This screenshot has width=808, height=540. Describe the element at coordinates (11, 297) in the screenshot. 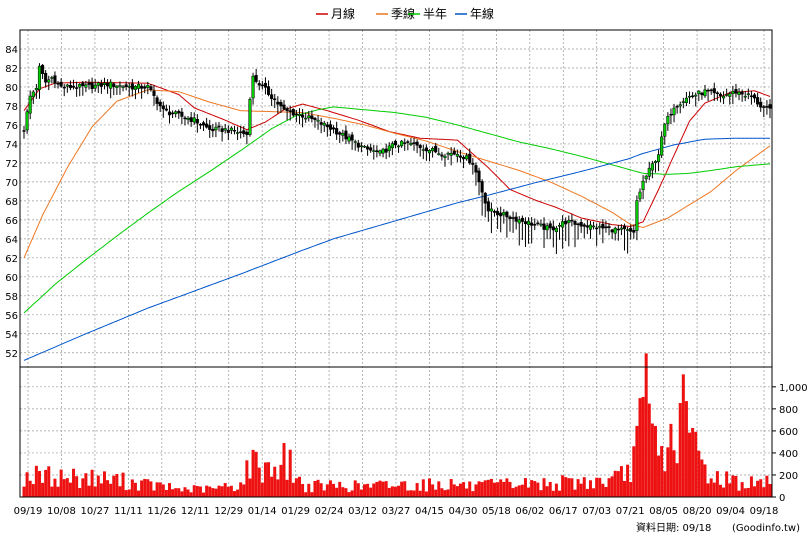

I see `price-tick-label: 58` at that location.